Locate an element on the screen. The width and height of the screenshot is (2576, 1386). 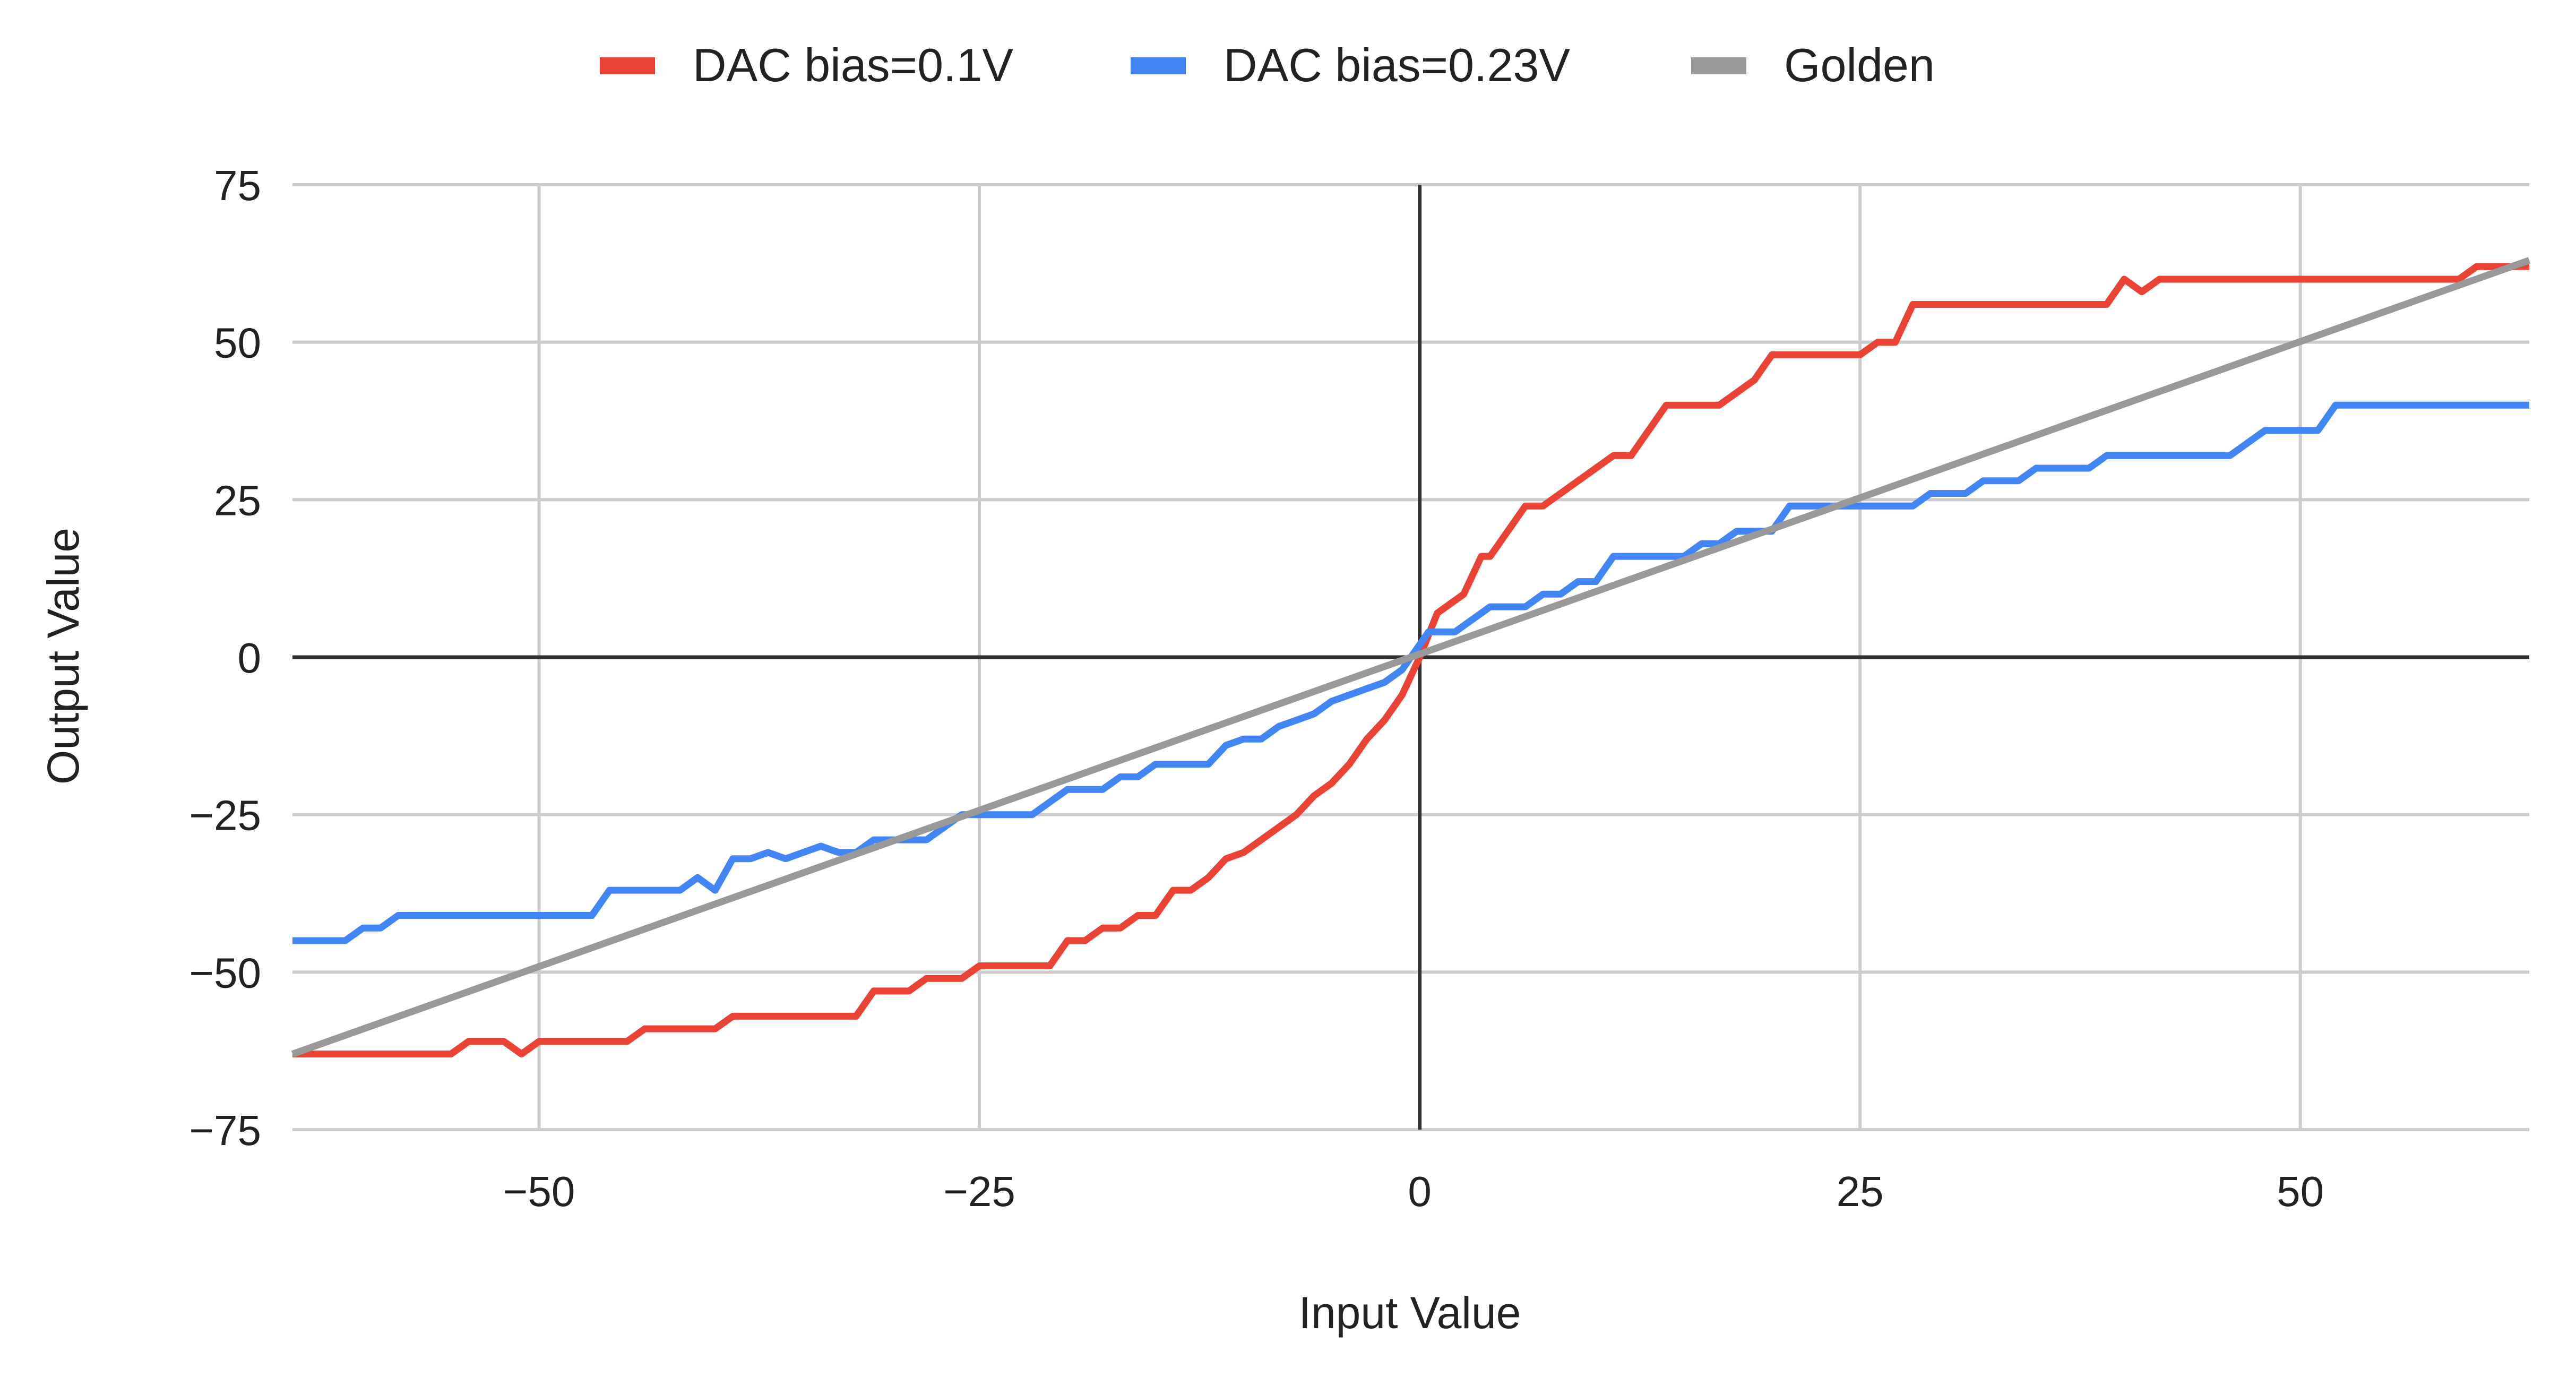
legend-label: Golden is located at coordinates (1859, 65).